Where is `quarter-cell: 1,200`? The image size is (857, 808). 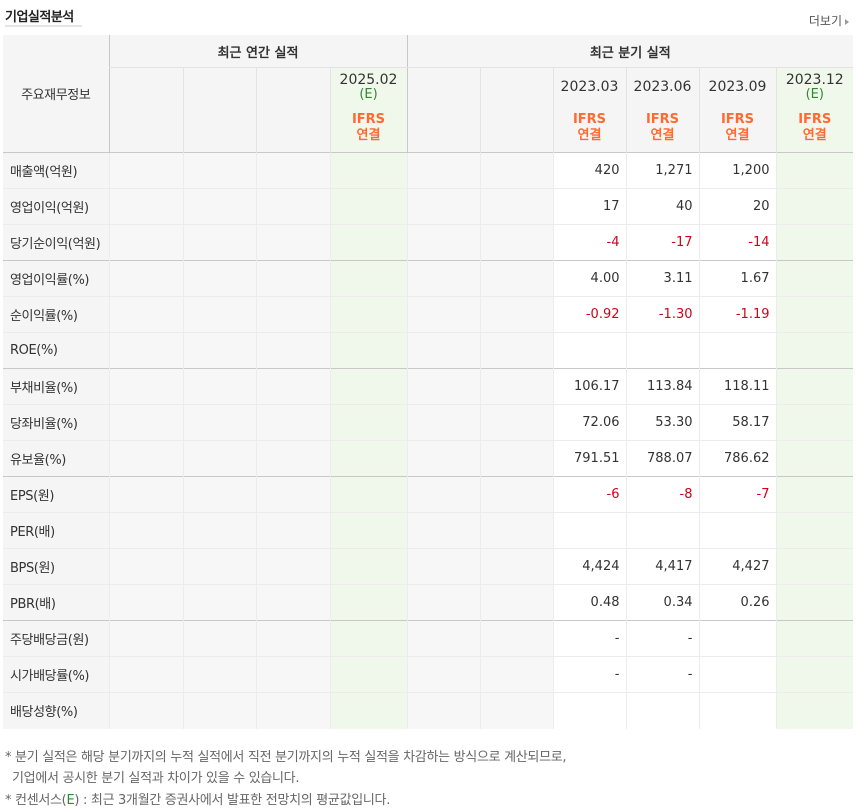
quarter-cell: 1,200 is located at coordinates (737, 170).